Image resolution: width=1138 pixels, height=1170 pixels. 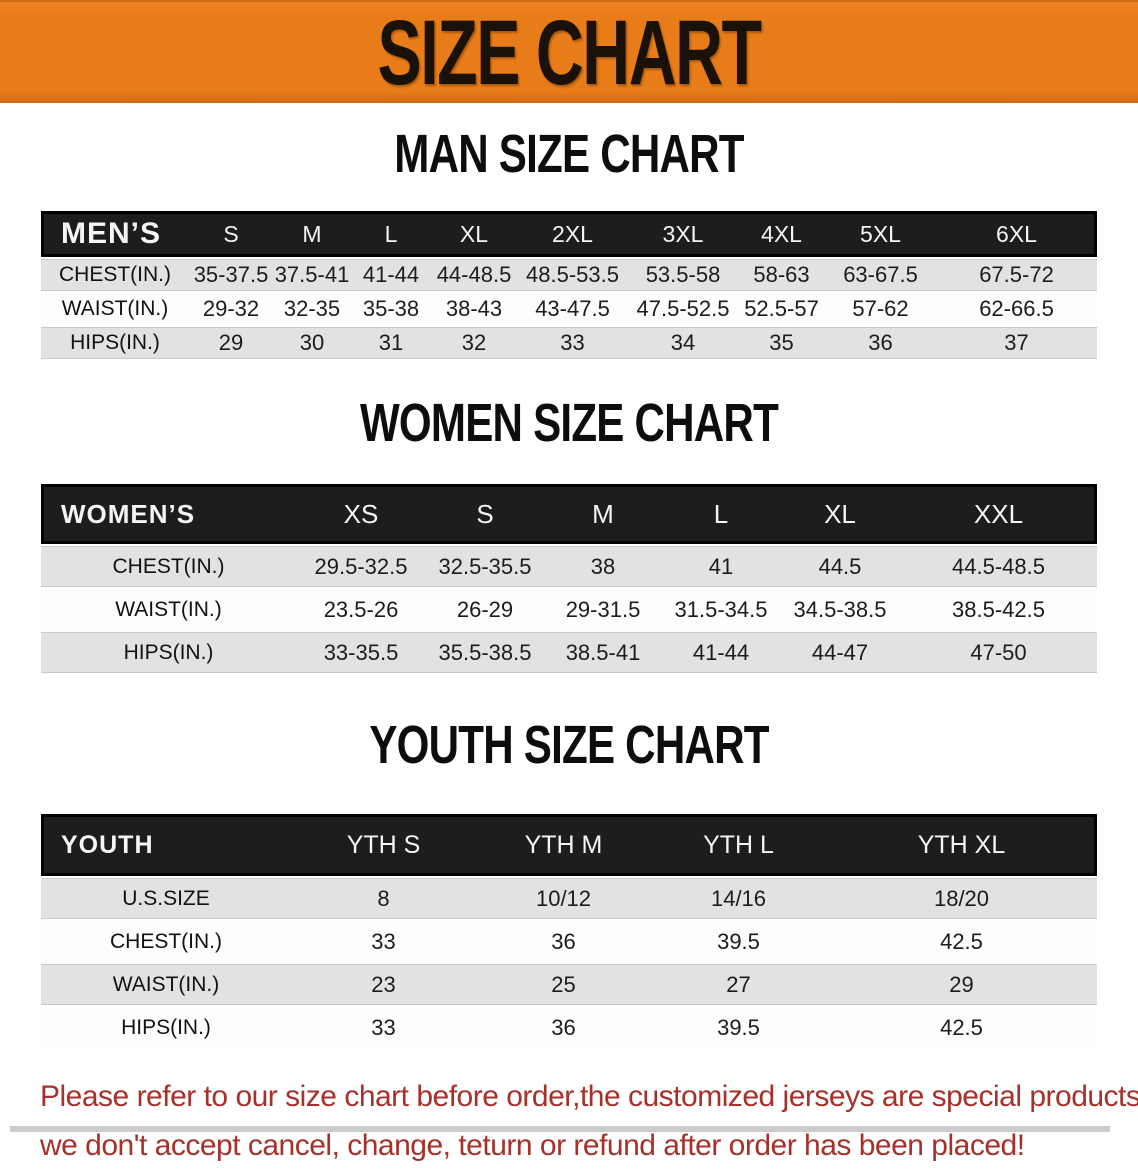 I want to click on size-value: 23.5-26, so click(x=361, y=609).